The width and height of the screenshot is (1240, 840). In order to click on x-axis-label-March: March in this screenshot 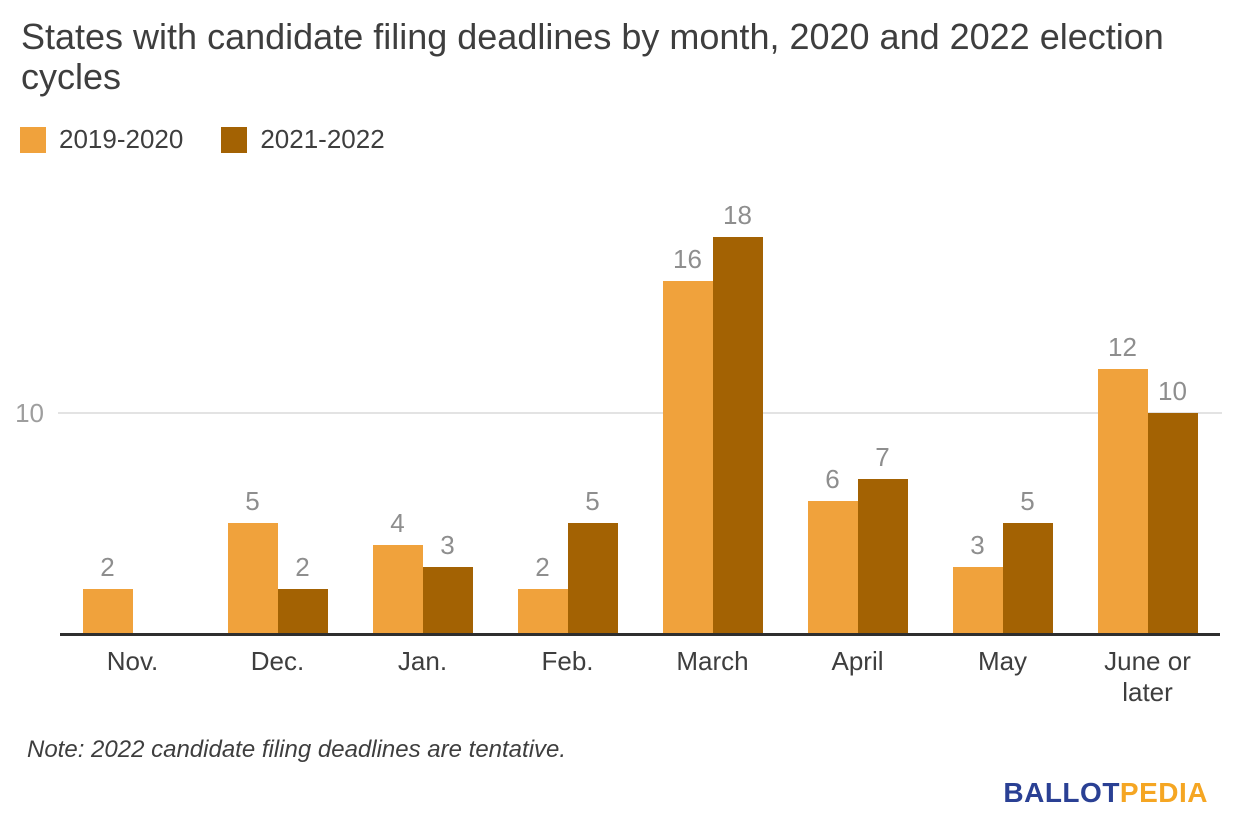, I will do `click(712, 661)`.